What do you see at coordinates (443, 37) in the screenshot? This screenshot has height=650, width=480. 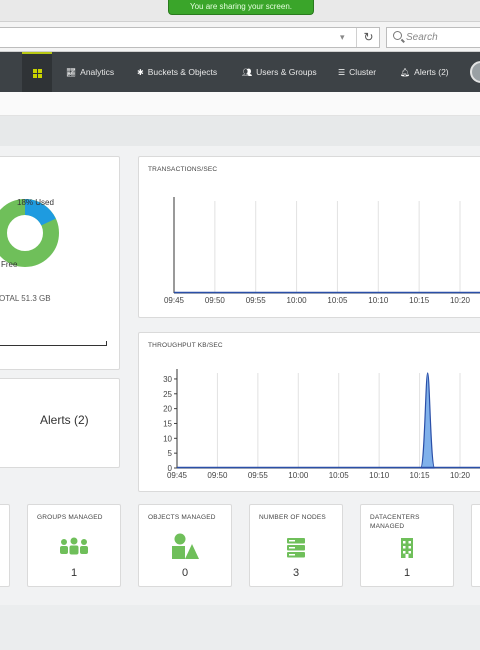 I see `search-input` at bounding box center [443, 37].